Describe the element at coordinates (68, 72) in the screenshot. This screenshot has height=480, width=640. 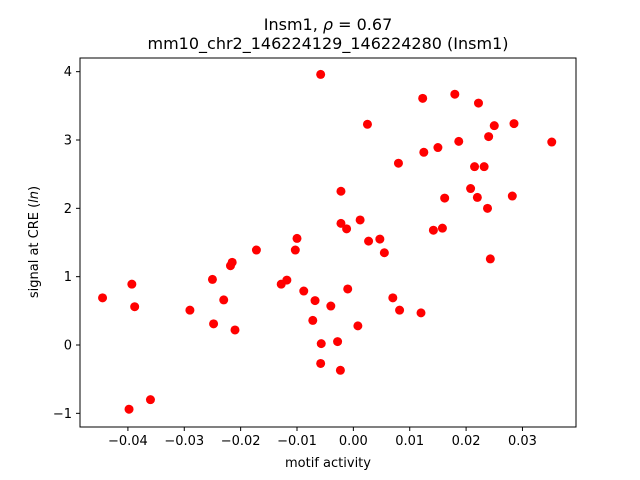
I see `y-tick-label: 4` at that location.